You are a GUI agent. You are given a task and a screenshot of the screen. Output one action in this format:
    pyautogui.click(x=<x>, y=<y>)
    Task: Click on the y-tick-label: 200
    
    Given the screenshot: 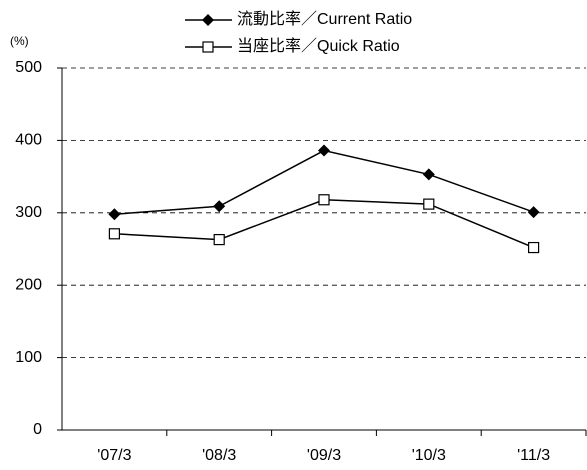 What is the action you would take?
    pyautogui.click(x=28, y=284)
    